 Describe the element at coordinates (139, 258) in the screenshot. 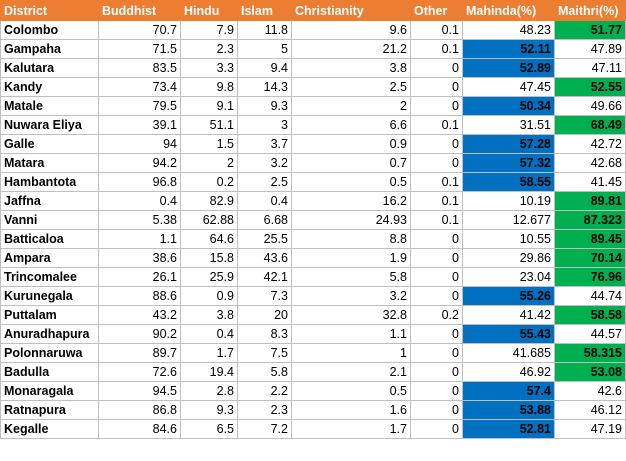

I see `cell-buddhist: 38.6` at that location.